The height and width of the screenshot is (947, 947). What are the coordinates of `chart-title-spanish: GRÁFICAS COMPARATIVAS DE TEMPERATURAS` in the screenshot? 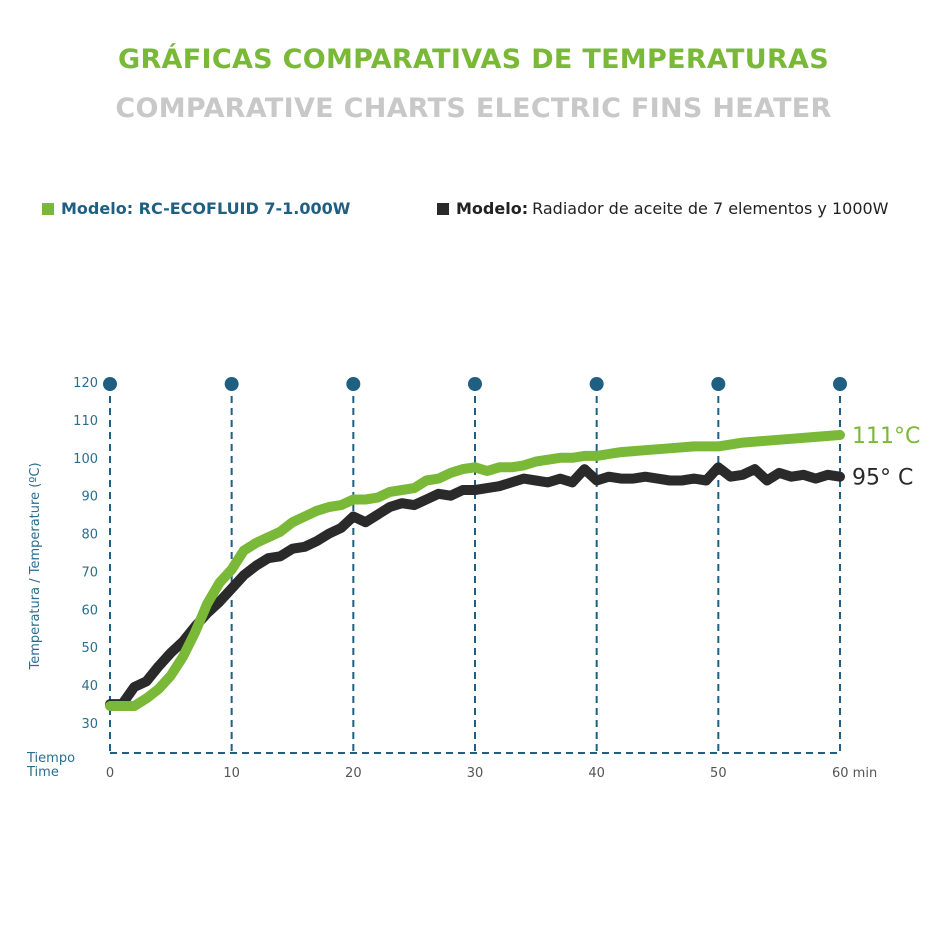 It's located at (473, 59).